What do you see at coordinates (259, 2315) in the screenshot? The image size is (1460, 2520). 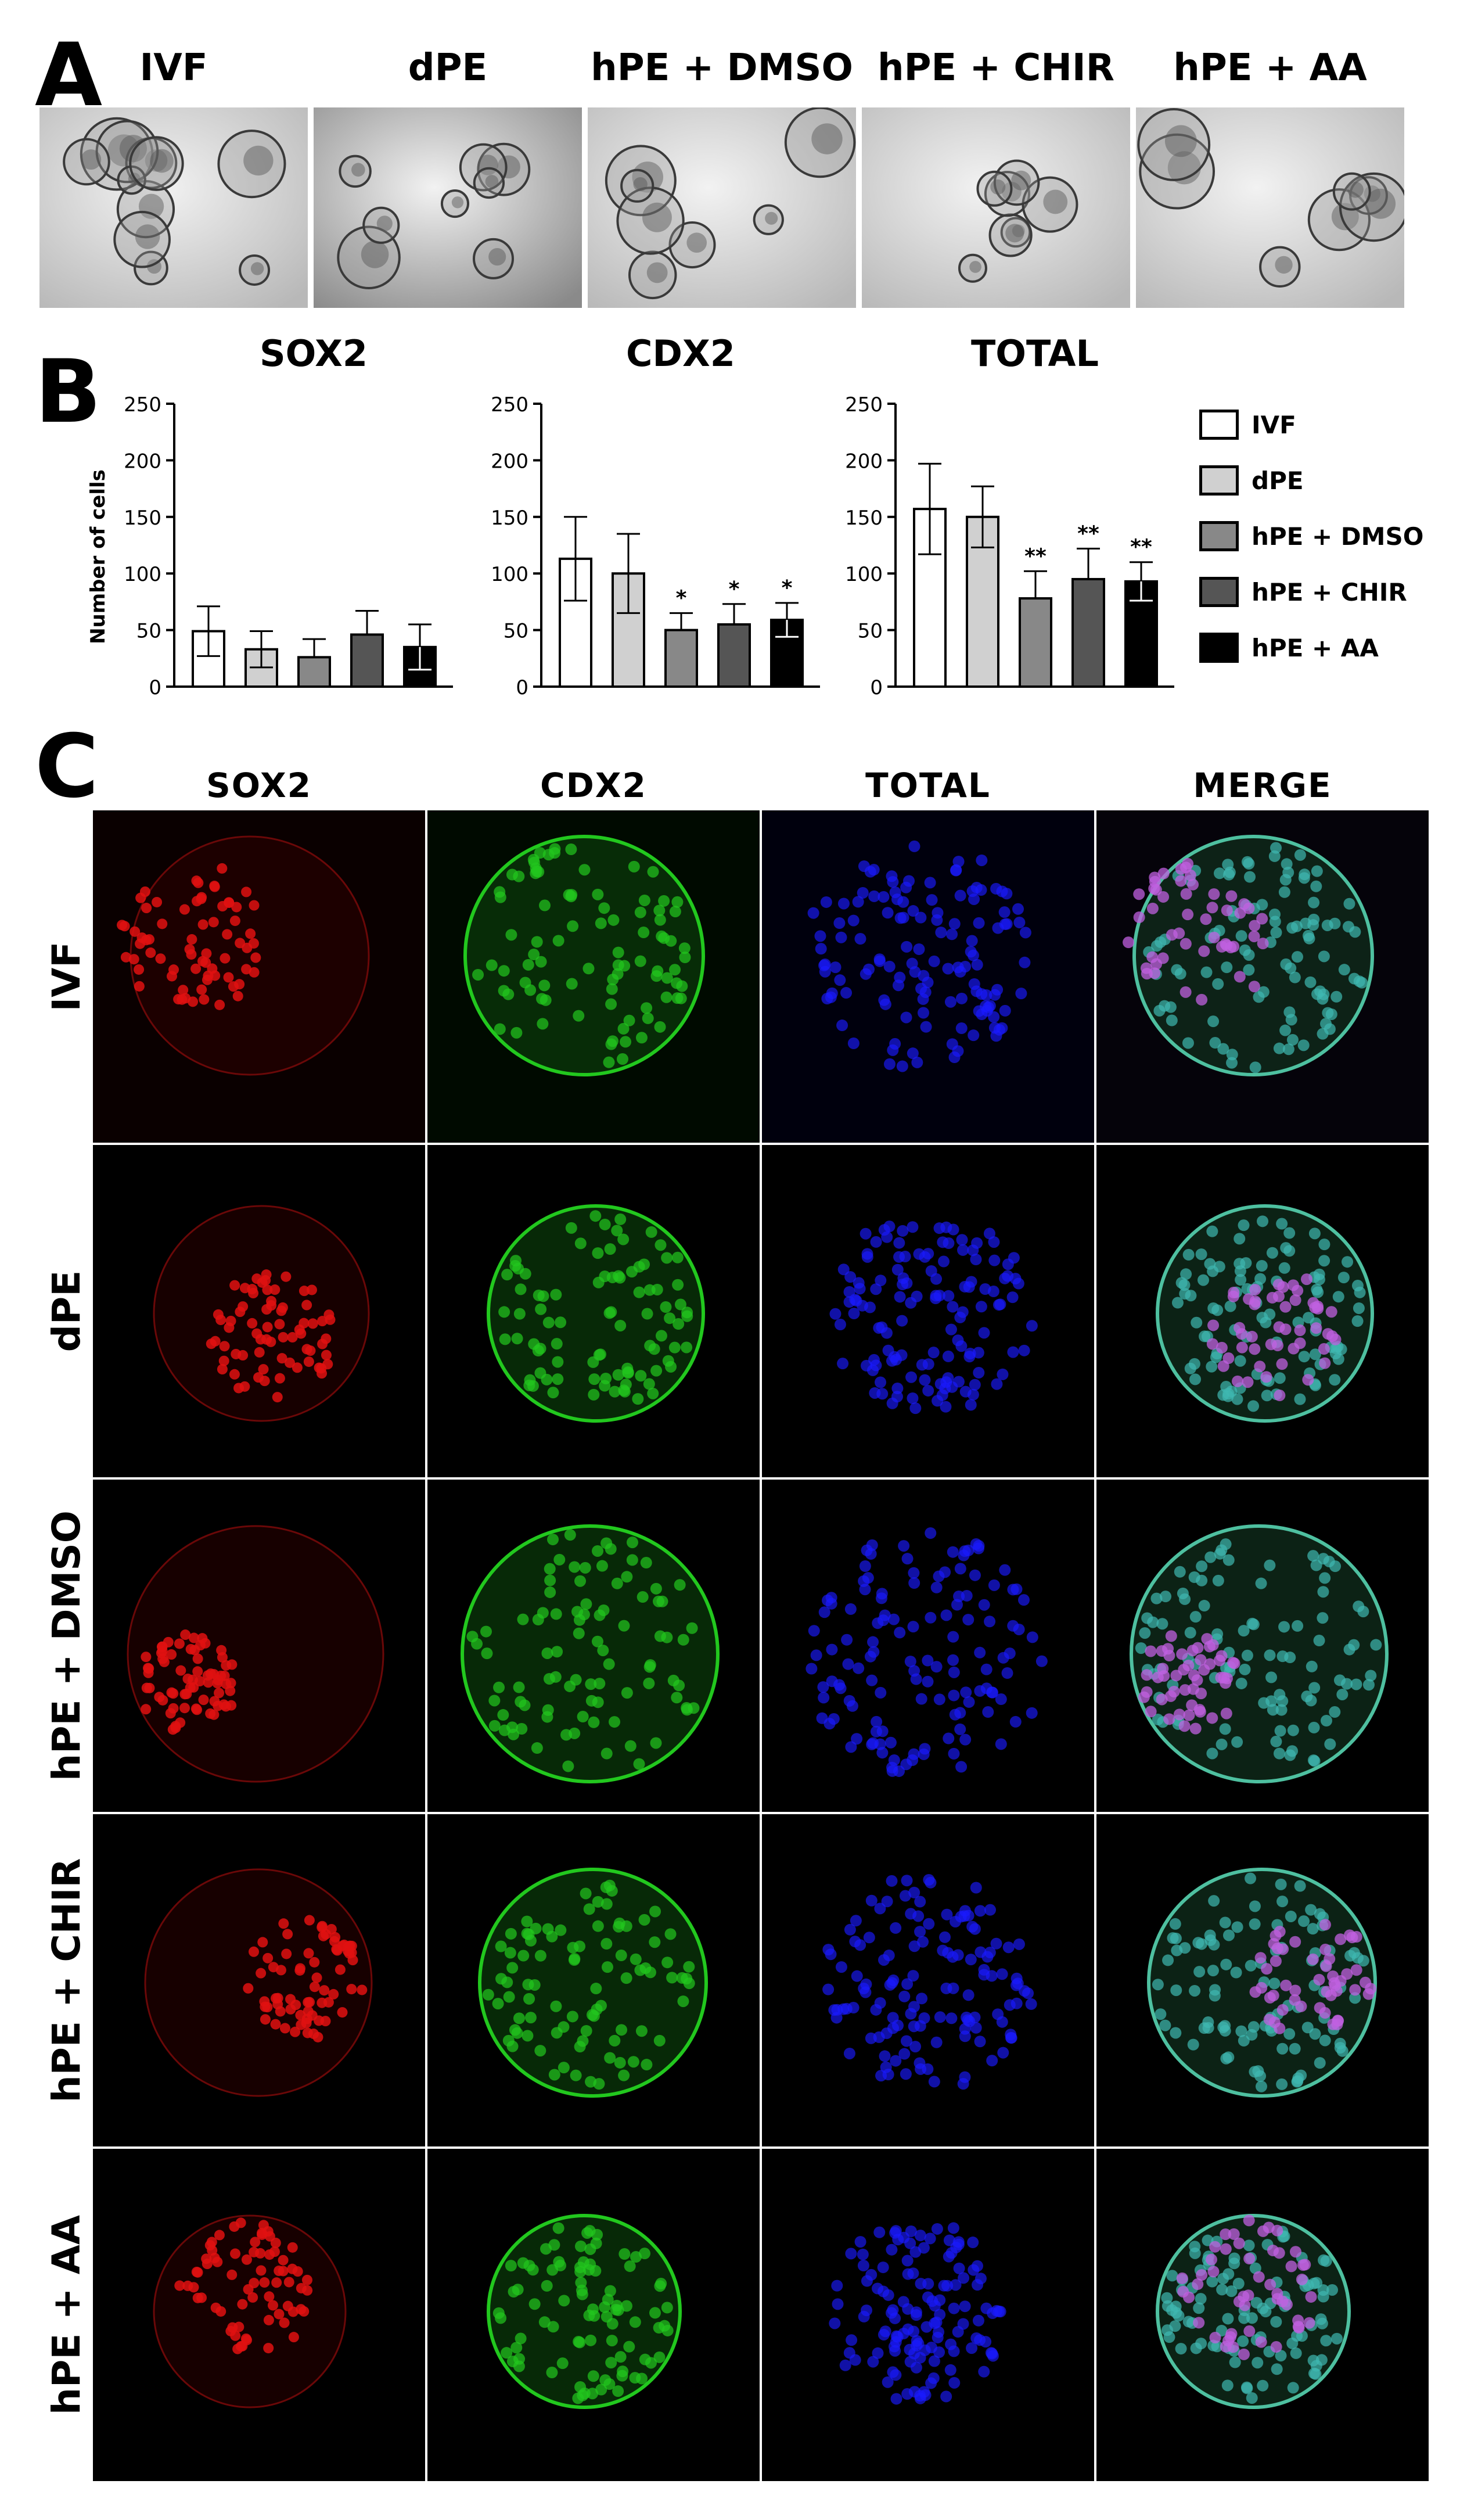 I see `image-hpe-aa-sox2` at bounding box center [259, 2315].